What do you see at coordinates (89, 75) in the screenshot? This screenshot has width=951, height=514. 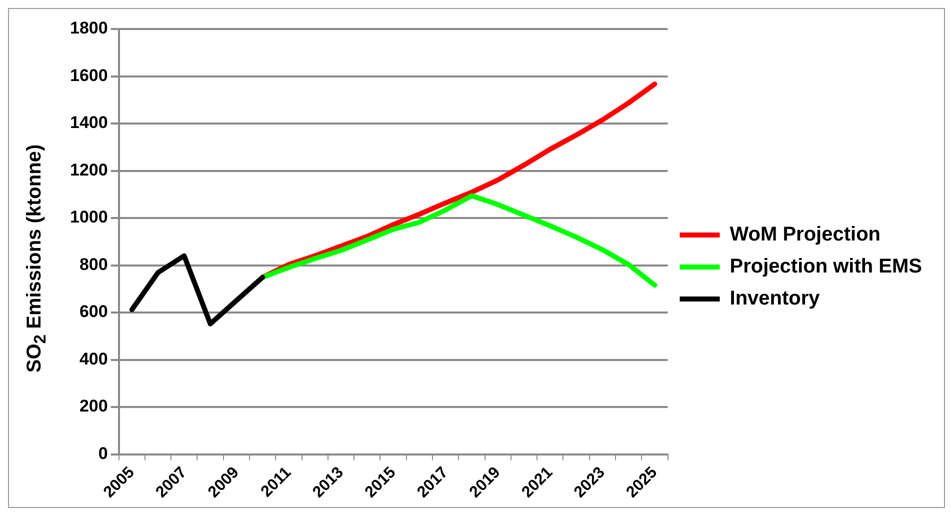 I see `y-tick-label: 1600` at bounding box center [89, 75].